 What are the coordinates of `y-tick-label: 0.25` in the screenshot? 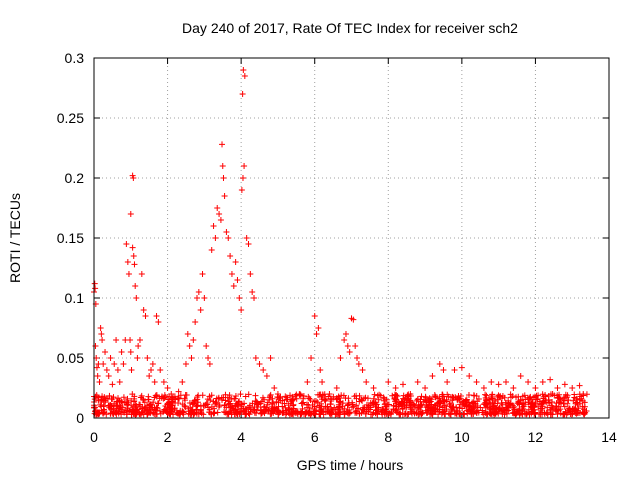 It's located at (70, 118).